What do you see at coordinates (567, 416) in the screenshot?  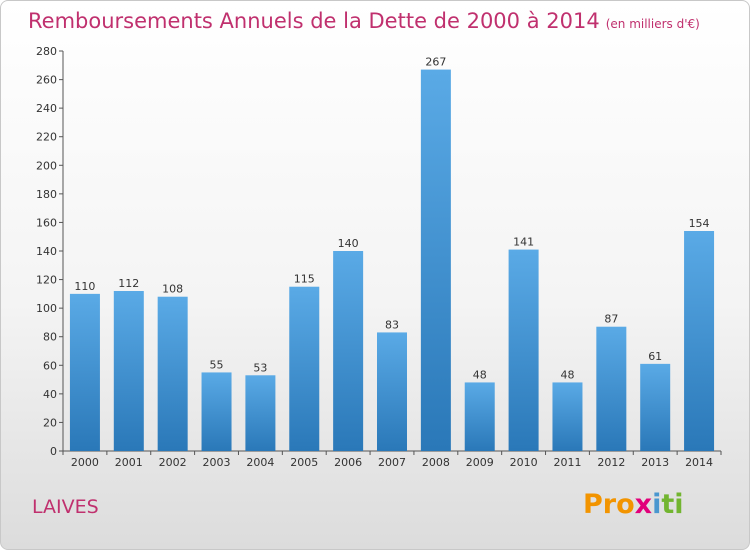 I see `bar-2011` at bounding box center [567, 416].